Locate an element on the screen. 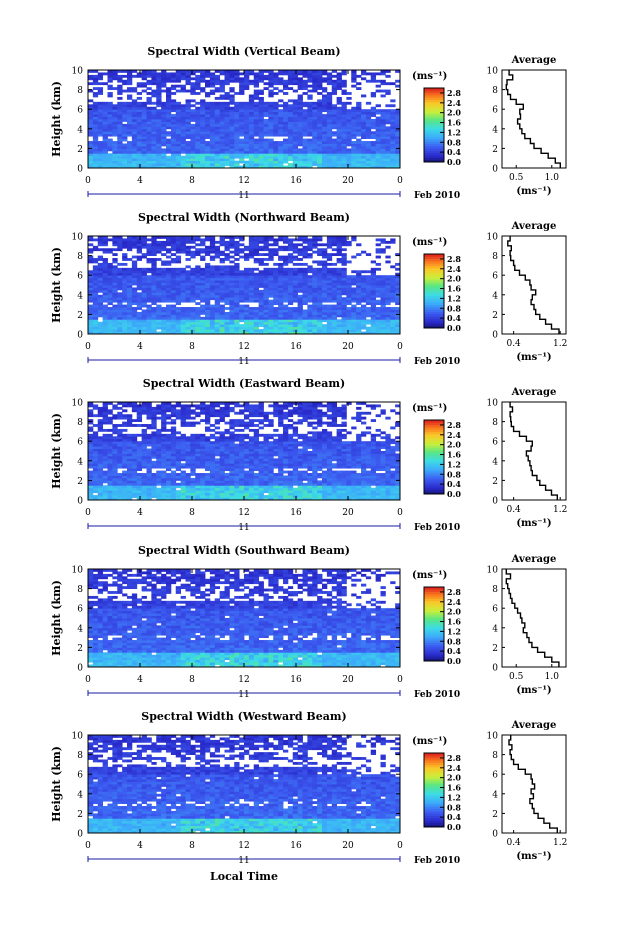 The width and height of the screenshot is (624, 929). colorbar-segment is located at coordinates (434, 129).